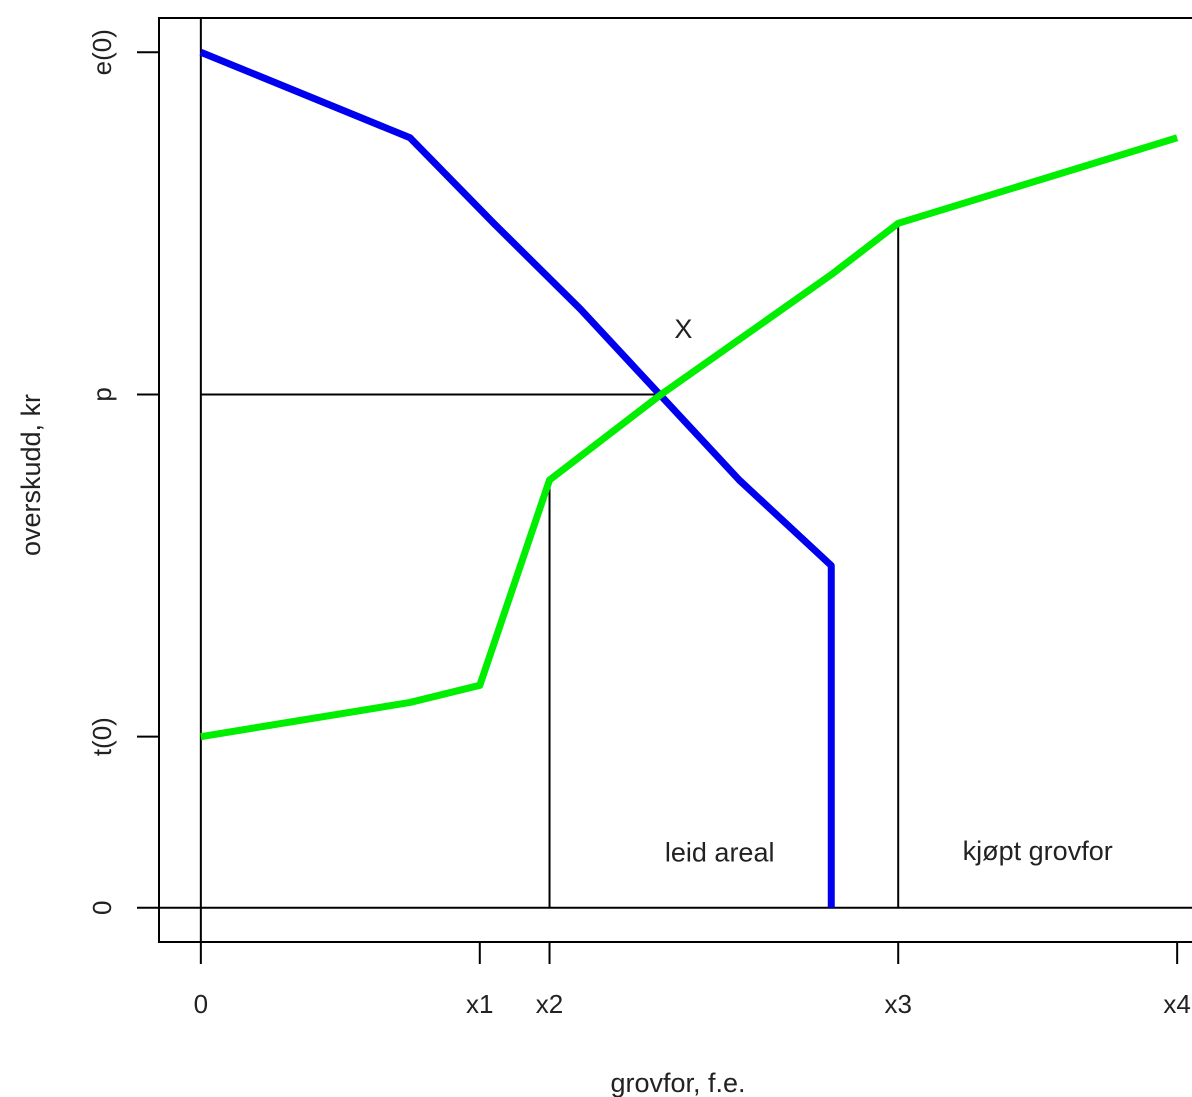 The image size is (1192, 1097). What do you see at coordinates (677, 1082) in the screenshot?
I see `x-axis-label: grovfor, f.e.` at bounding box center [677, 1082].